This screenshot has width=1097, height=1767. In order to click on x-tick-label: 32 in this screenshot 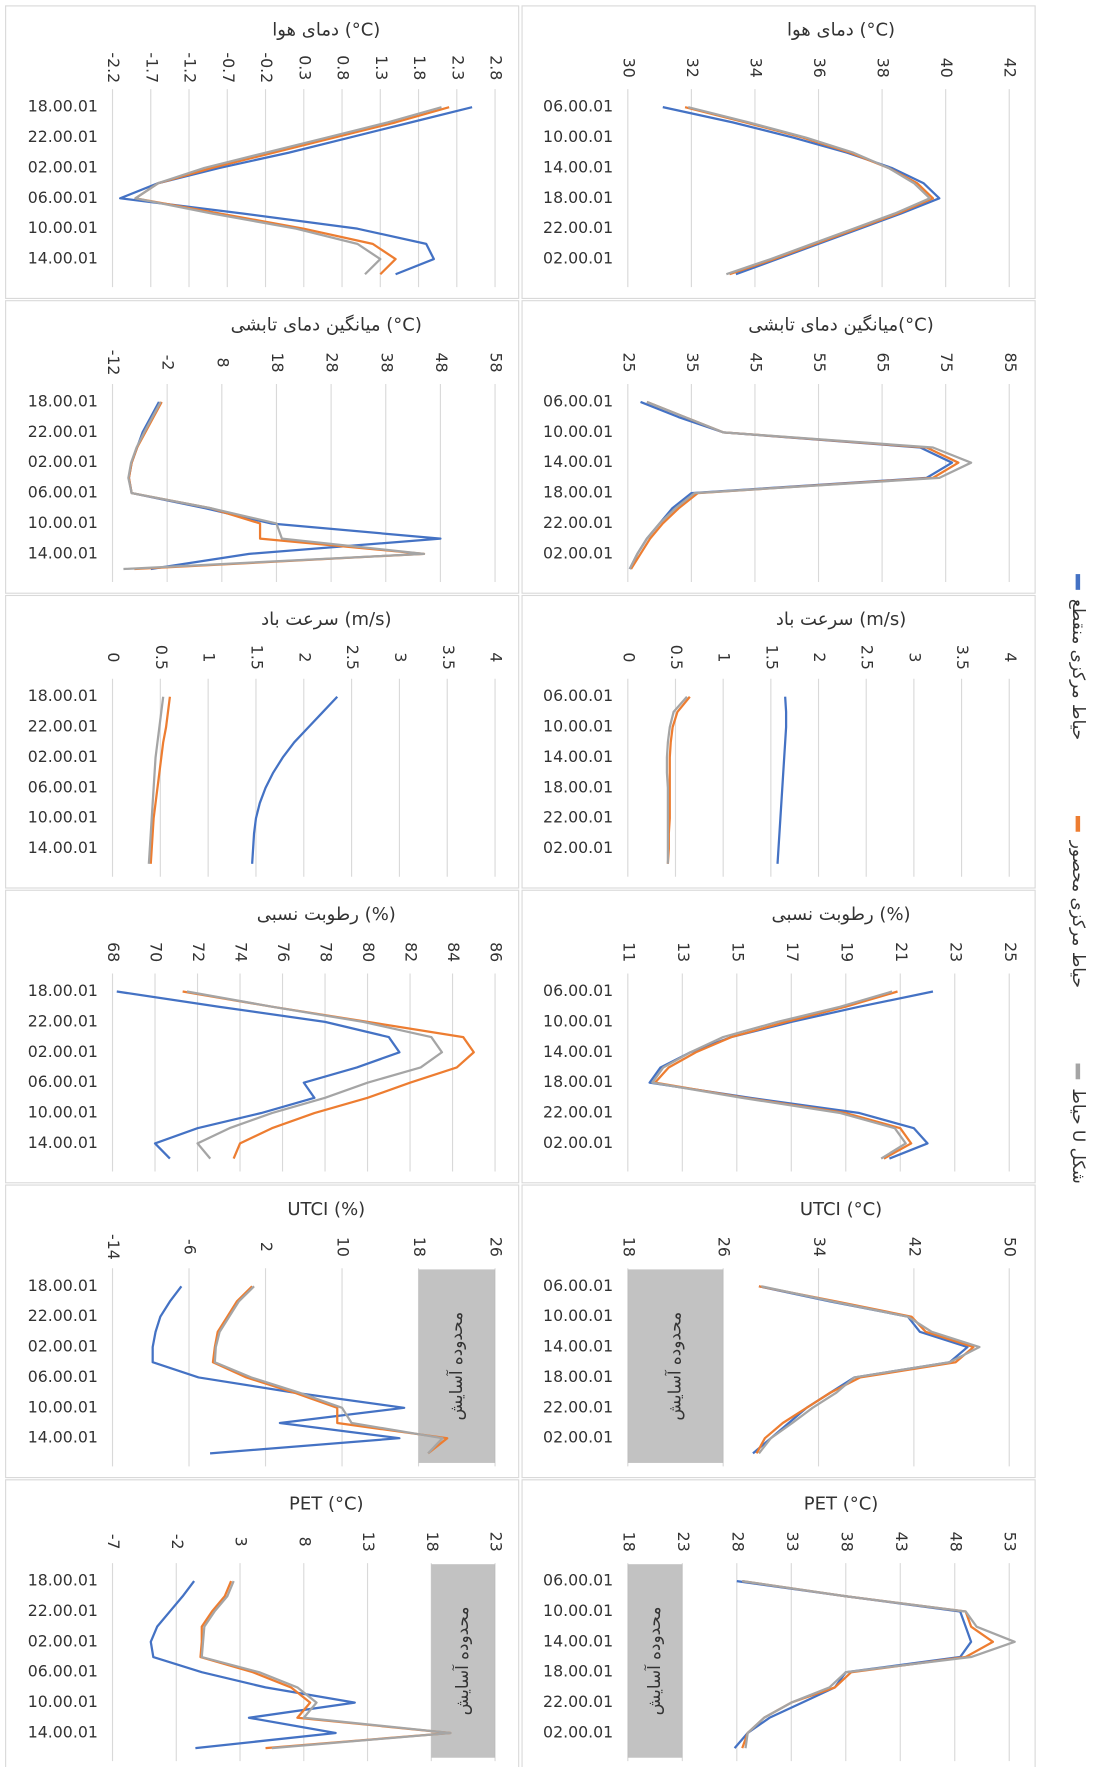, I will do `click(692, 68)`.